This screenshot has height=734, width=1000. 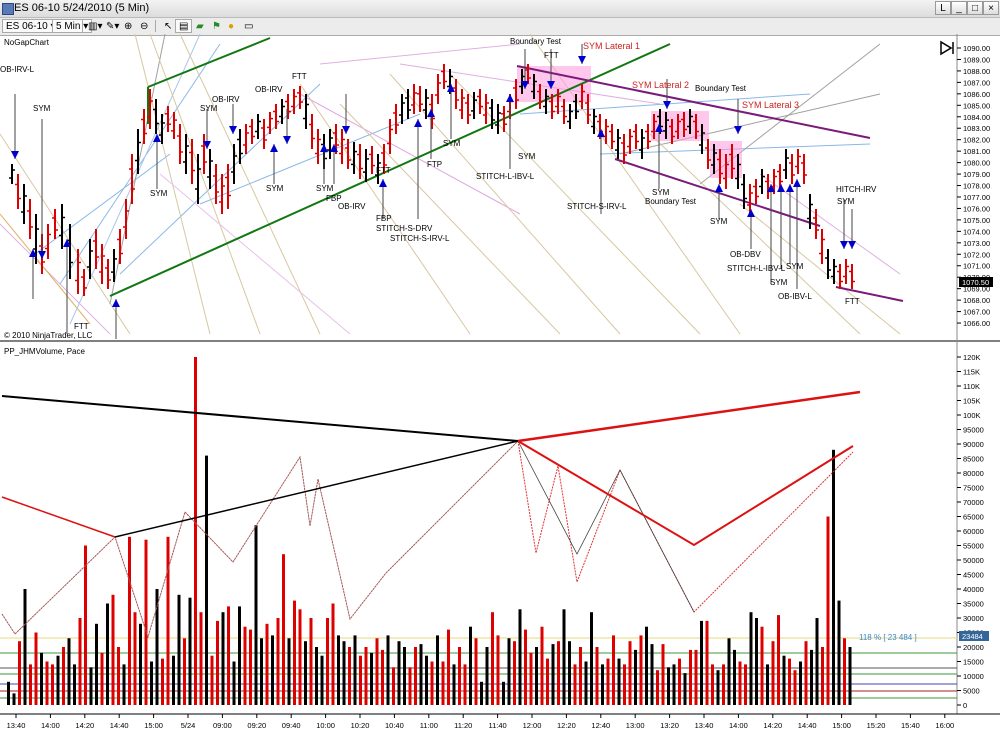 What do you see at coordinates (947, 48) in the screenshot?
I see `chart-scroll-end-icon` at bounding box center [947, 48].